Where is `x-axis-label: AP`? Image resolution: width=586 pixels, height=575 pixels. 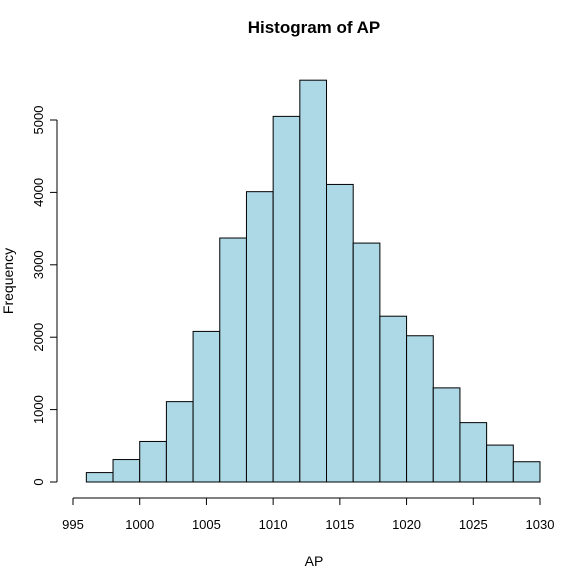 x-axis-label: AP is located at coordinates (314, 561).